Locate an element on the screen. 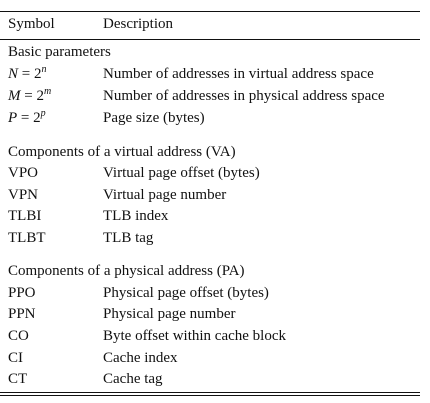 Image resolution: width=430 pixels, height=403 pixels. table-row: VPN Virtual page number is located at coordinates (210, 195).